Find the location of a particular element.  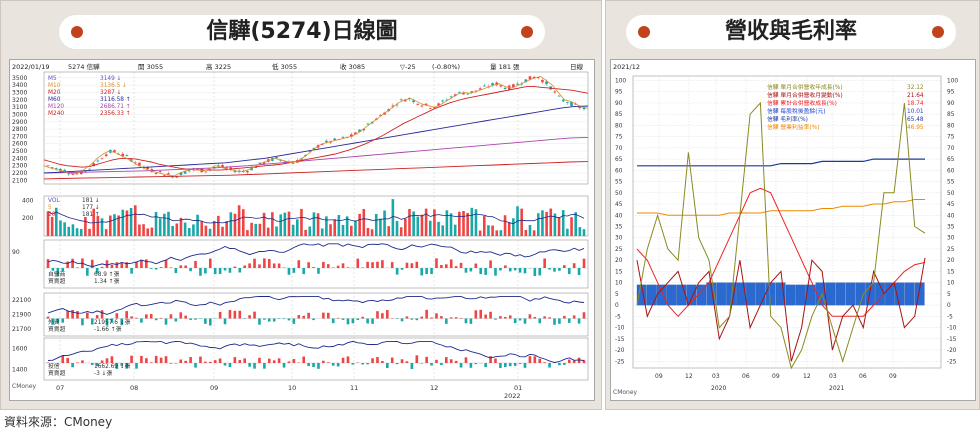

revenue-right-tick: 85 is located at coordinates (951, 115).